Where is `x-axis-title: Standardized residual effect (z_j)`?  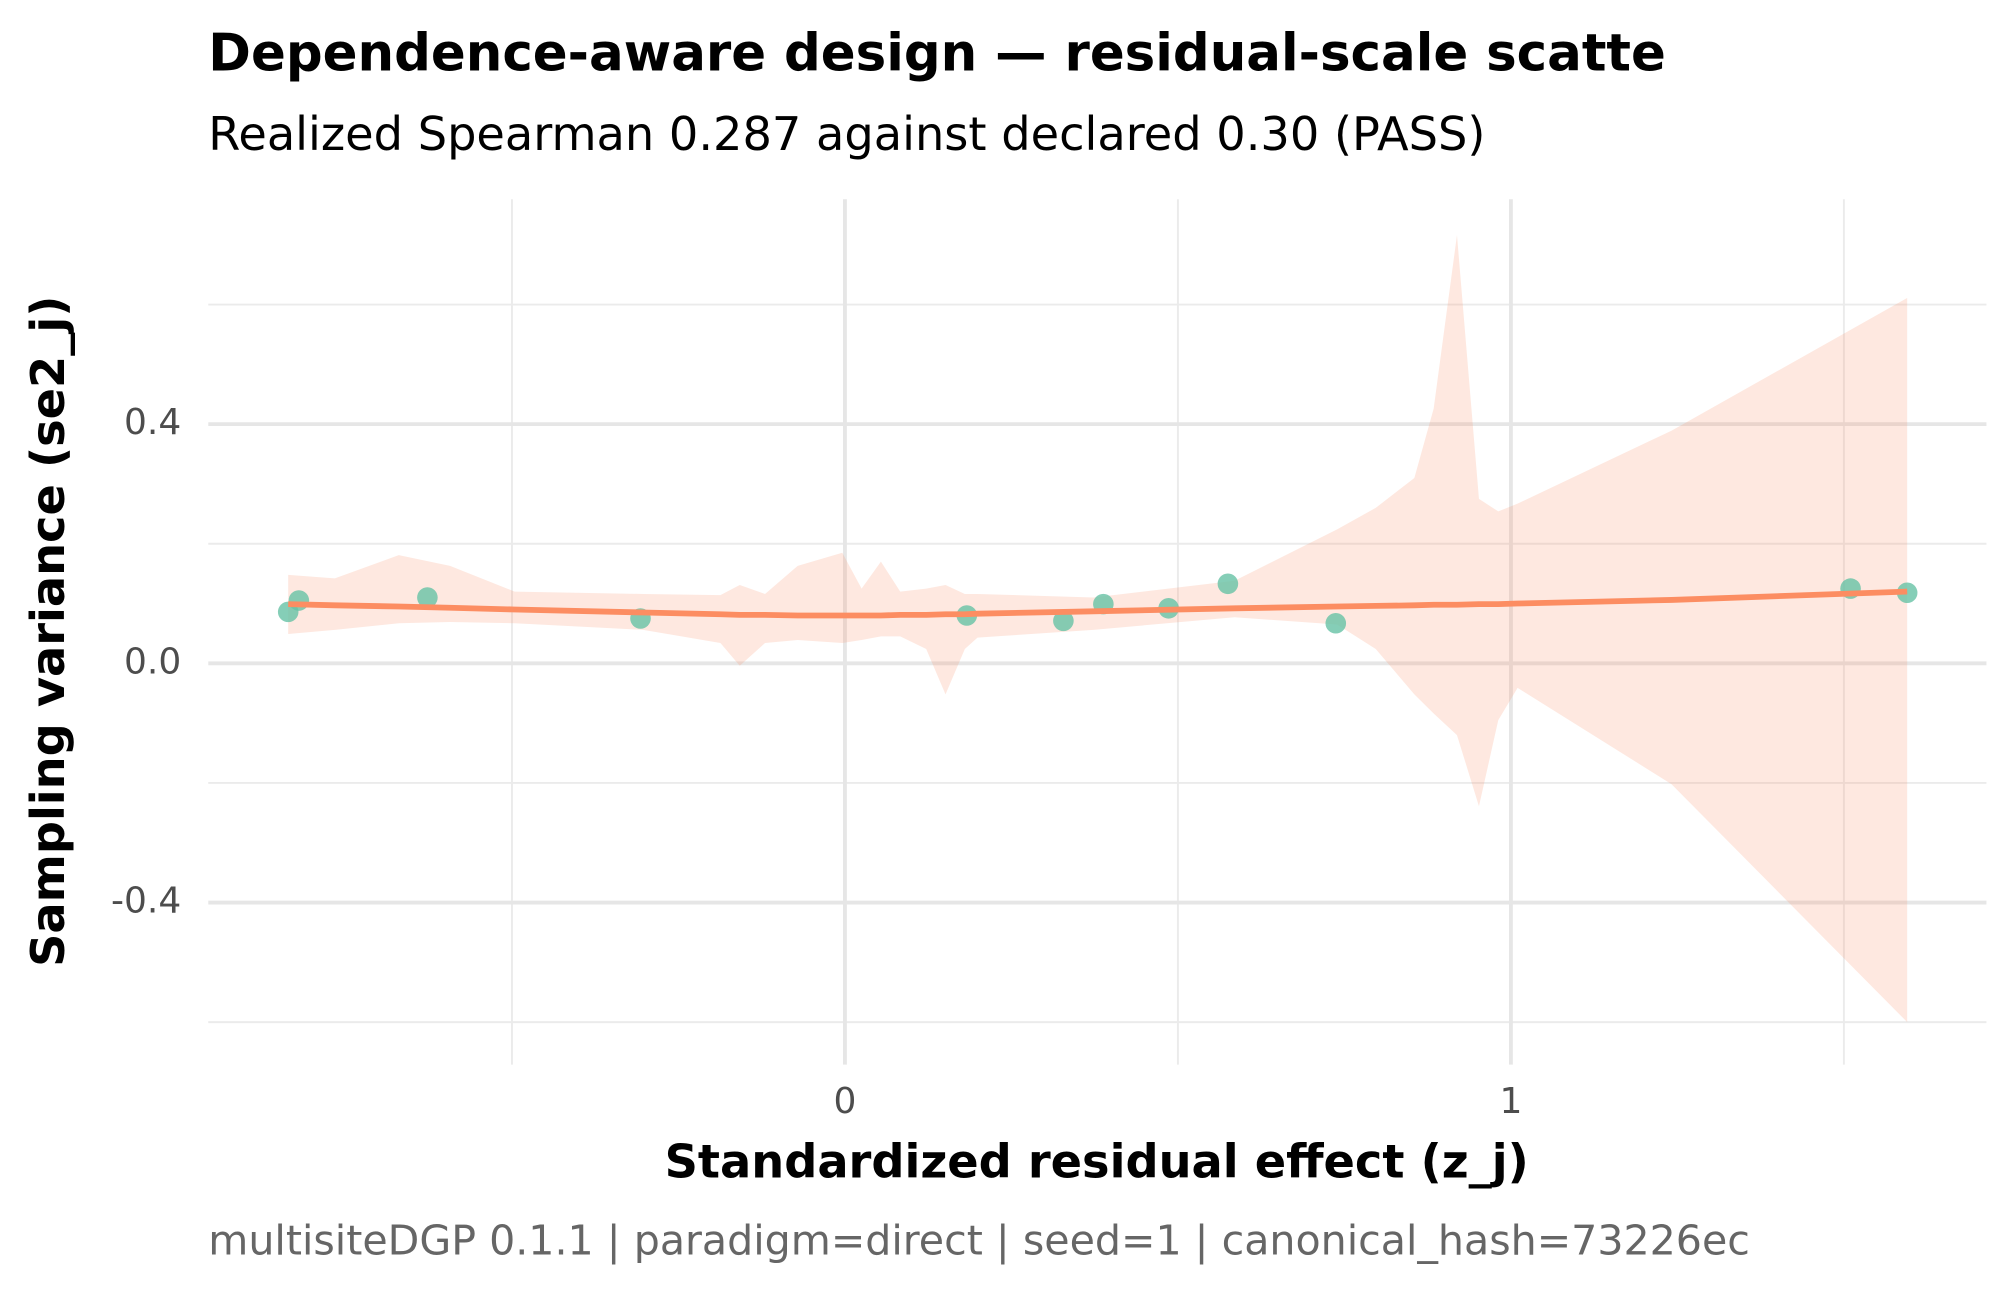
x-axis-title: Standardized residual effect (z_j) is located at coordinates (1097, 1161).